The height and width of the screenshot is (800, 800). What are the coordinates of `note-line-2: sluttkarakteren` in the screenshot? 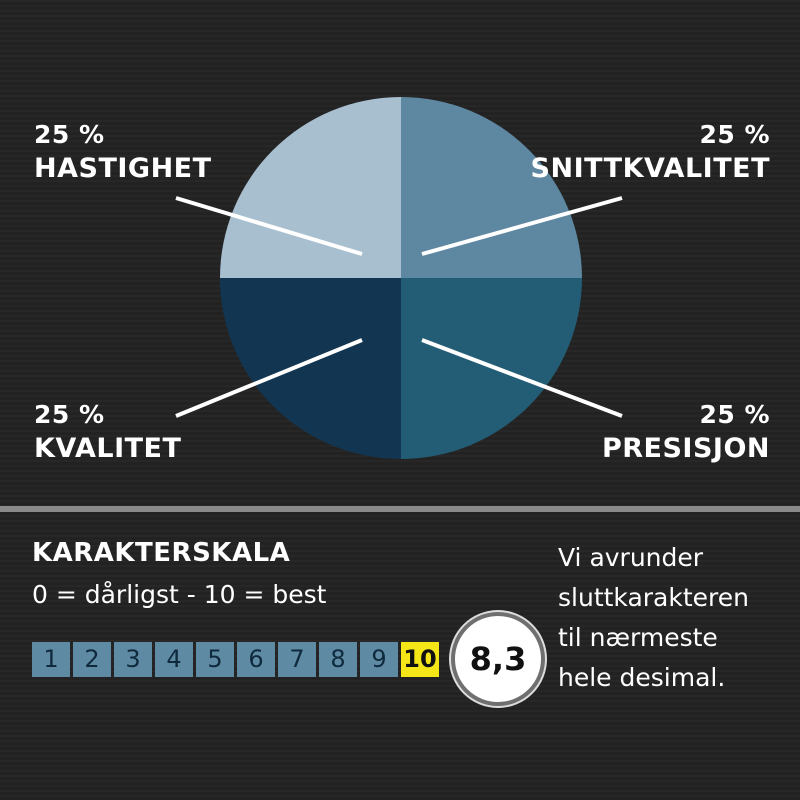 It's located at (653, 597).